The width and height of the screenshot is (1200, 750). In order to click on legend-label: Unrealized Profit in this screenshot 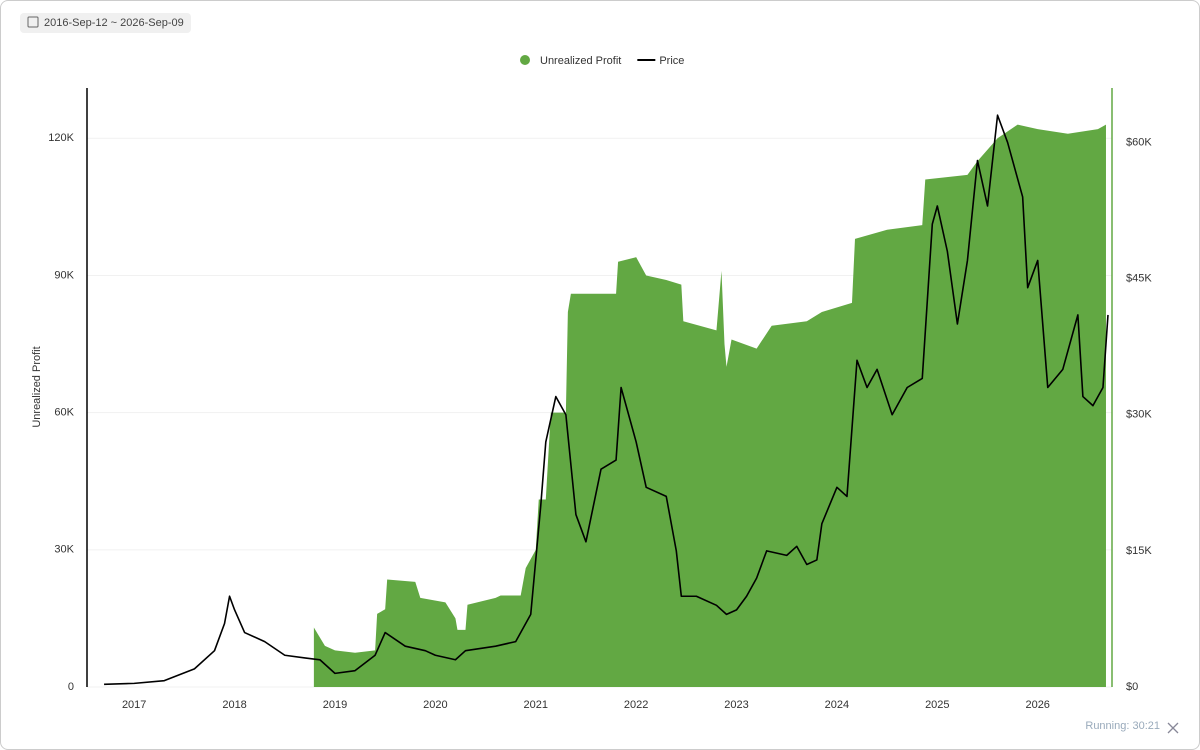, I will do `click(580, 61)`.